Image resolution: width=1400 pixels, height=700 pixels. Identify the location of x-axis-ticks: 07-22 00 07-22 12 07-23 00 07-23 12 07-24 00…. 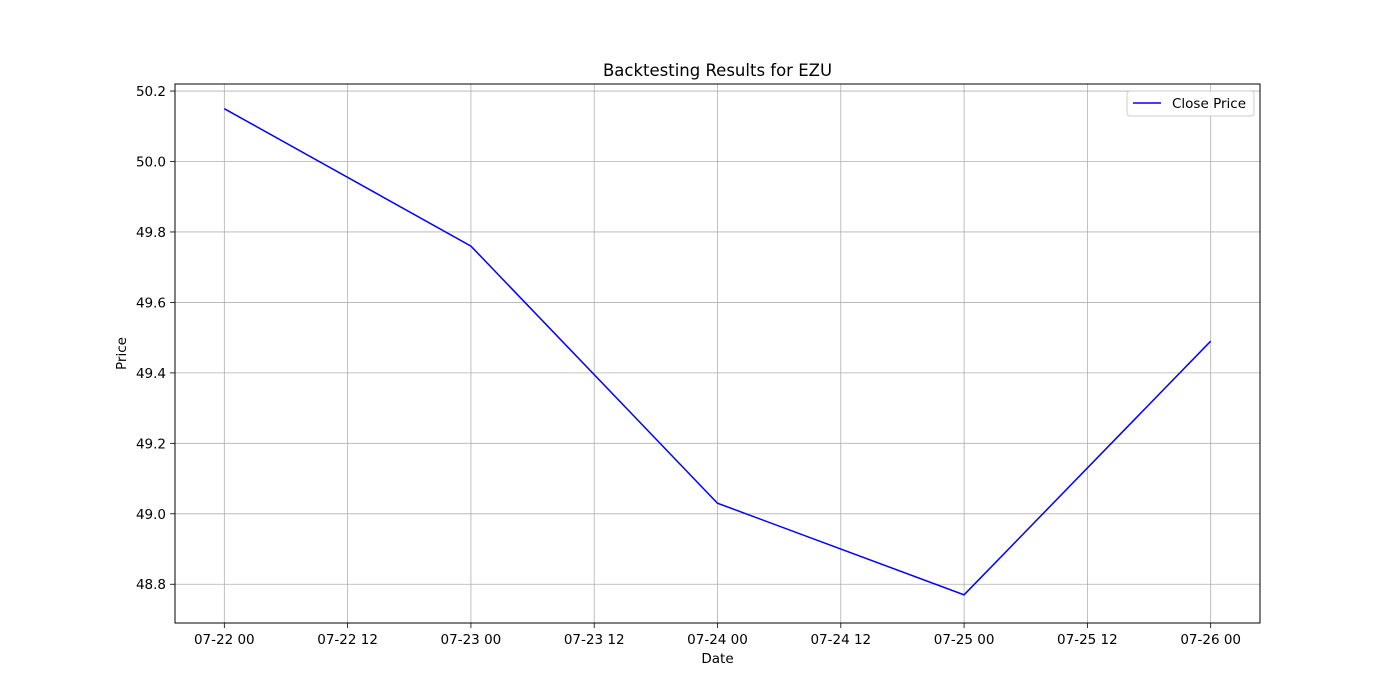
(717, 635).